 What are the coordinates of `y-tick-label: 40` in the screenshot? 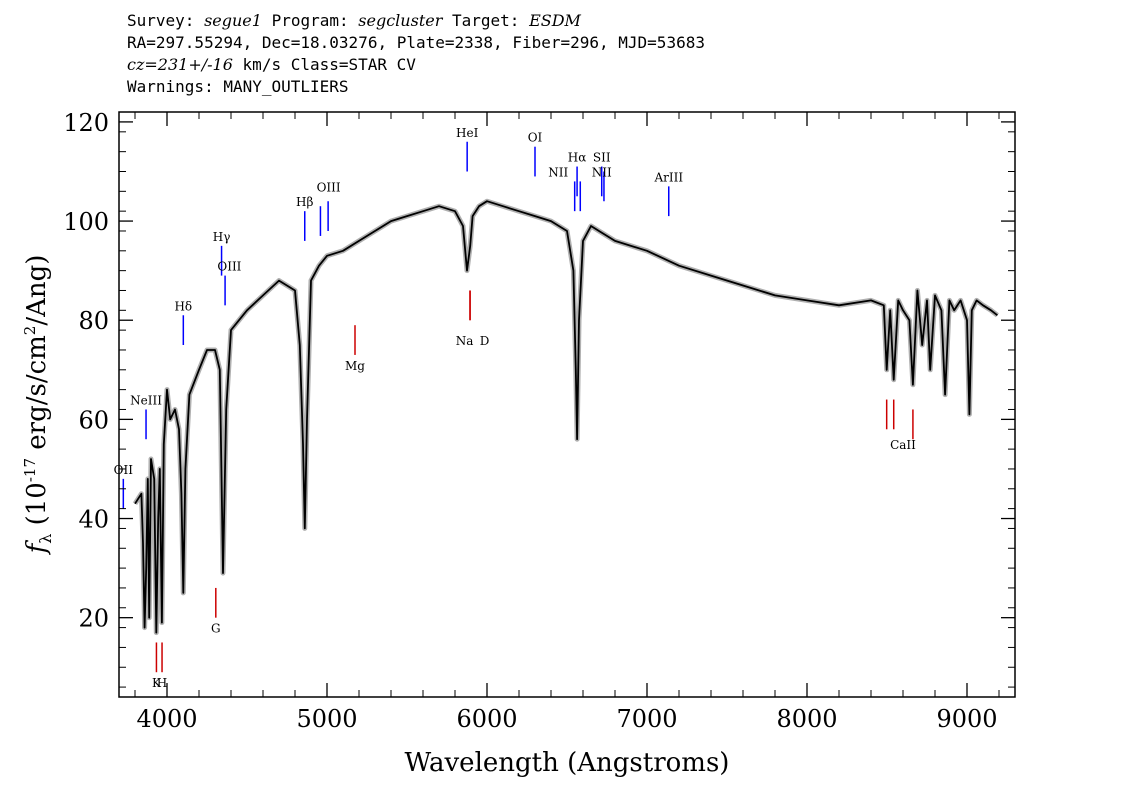 It's located at (93, 520).